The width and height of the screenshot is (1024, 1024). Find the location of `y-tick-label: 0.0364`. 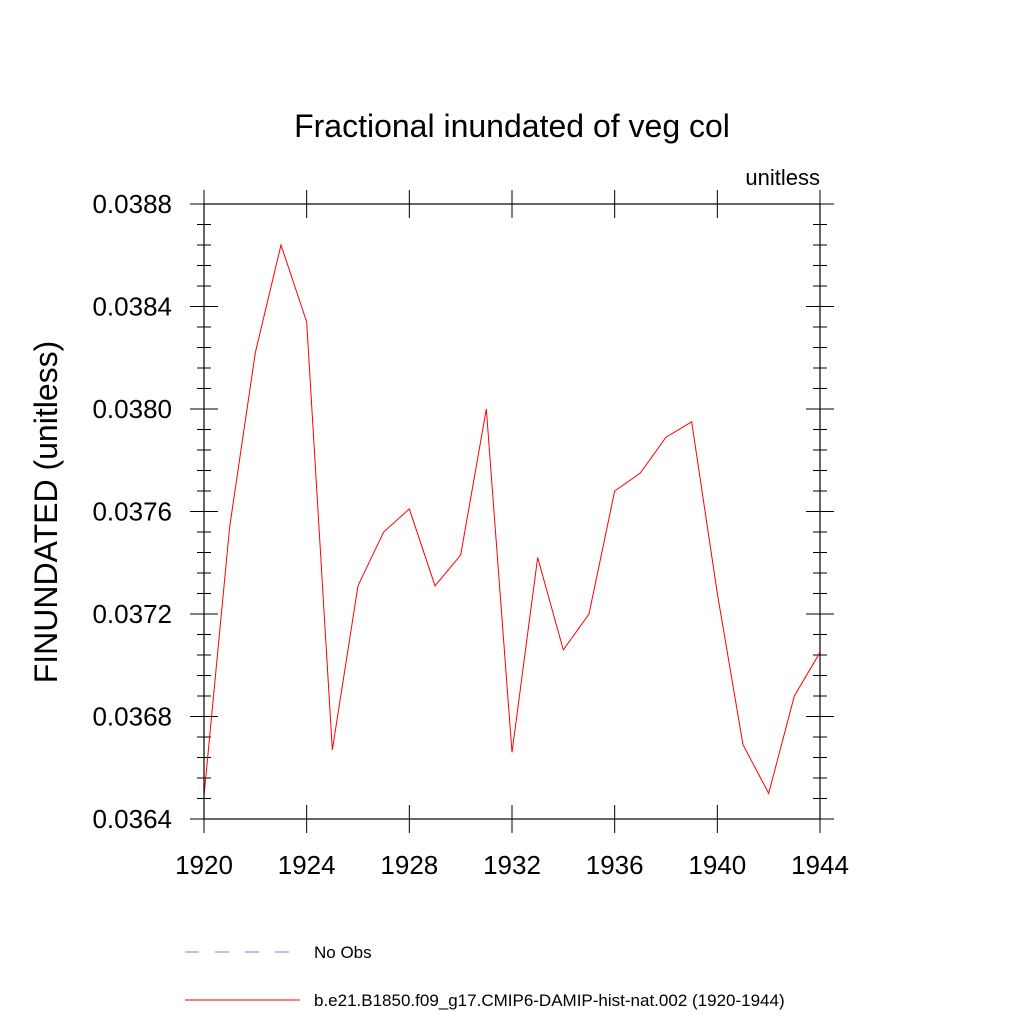

y-tick-label: 0.0364 is located at coordinates (132, 819).